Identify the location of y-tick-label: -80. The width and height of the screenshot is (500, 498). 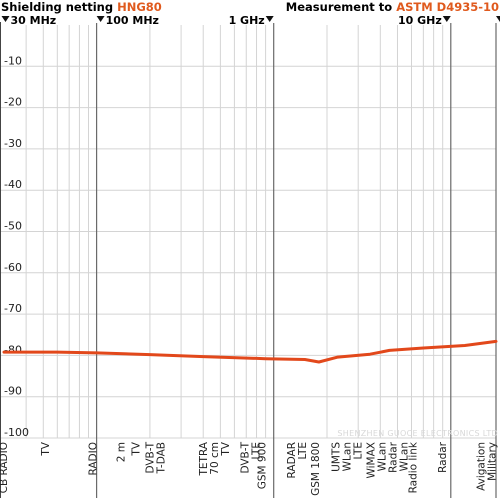
(13, 349).